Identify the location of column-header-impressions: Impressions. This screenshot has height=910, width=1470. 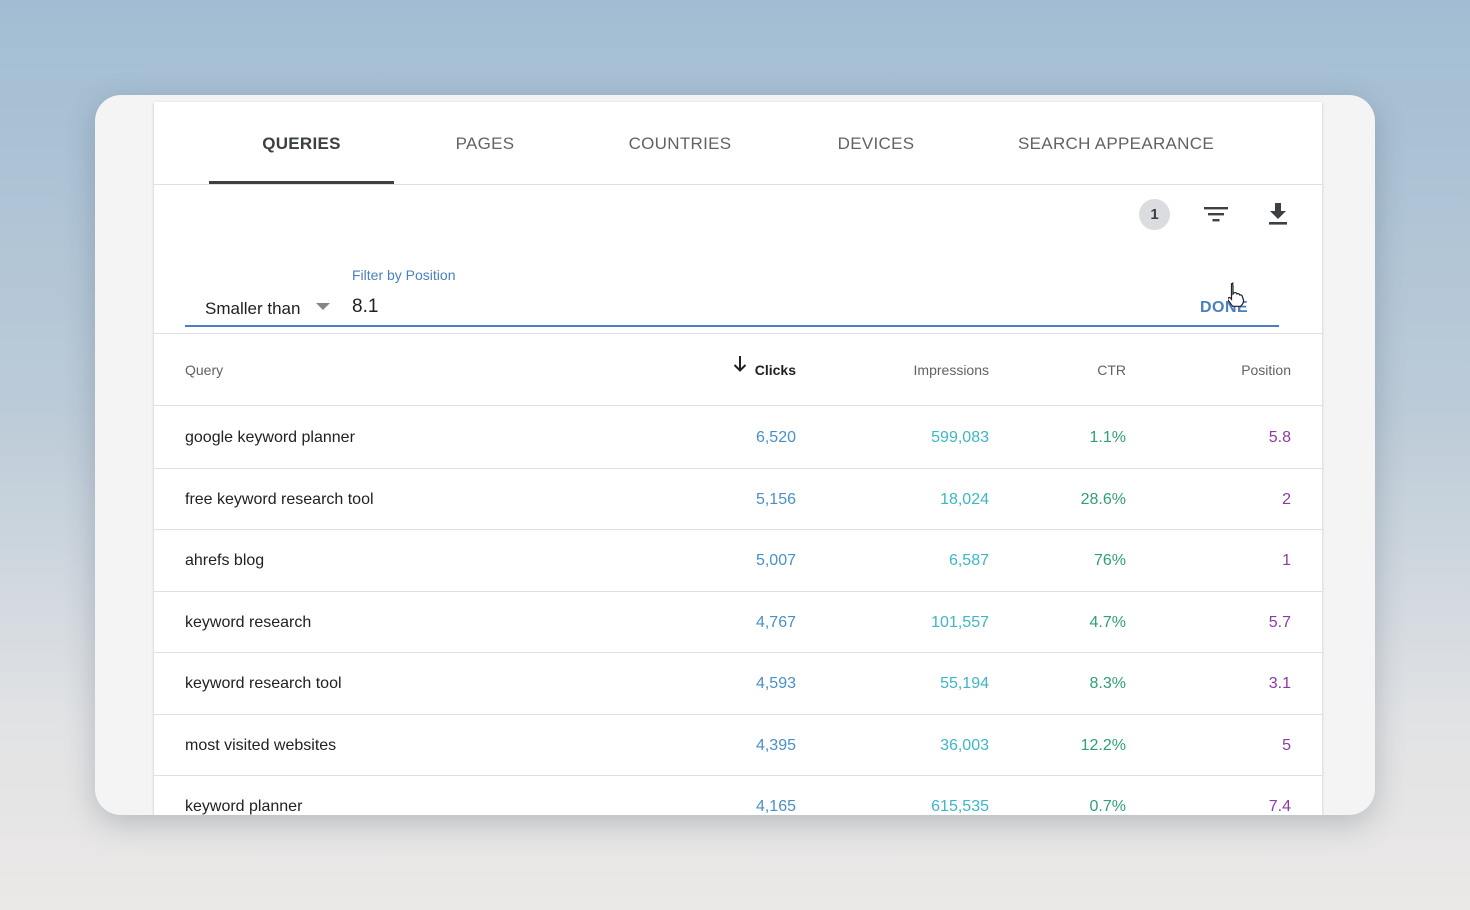
(951, 370).